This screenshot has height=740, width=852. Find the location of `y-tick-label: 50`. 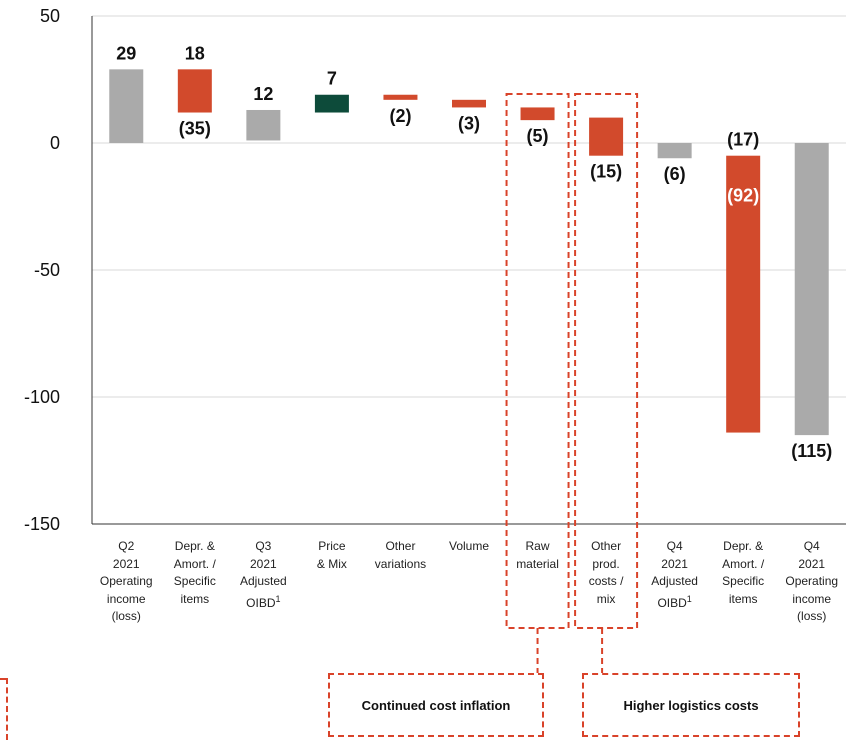

y-tick-label: 50 is located at coordinates (50, 16).